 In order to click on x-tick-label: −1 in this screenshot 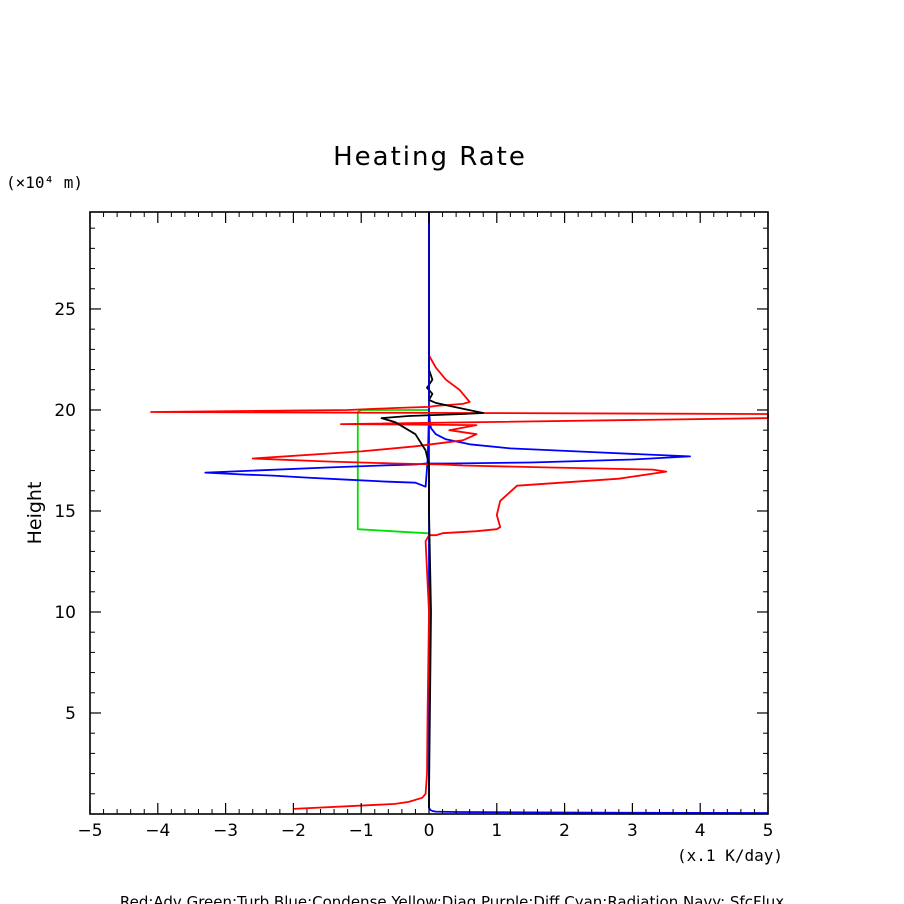, I will do `click(361, 831)`.